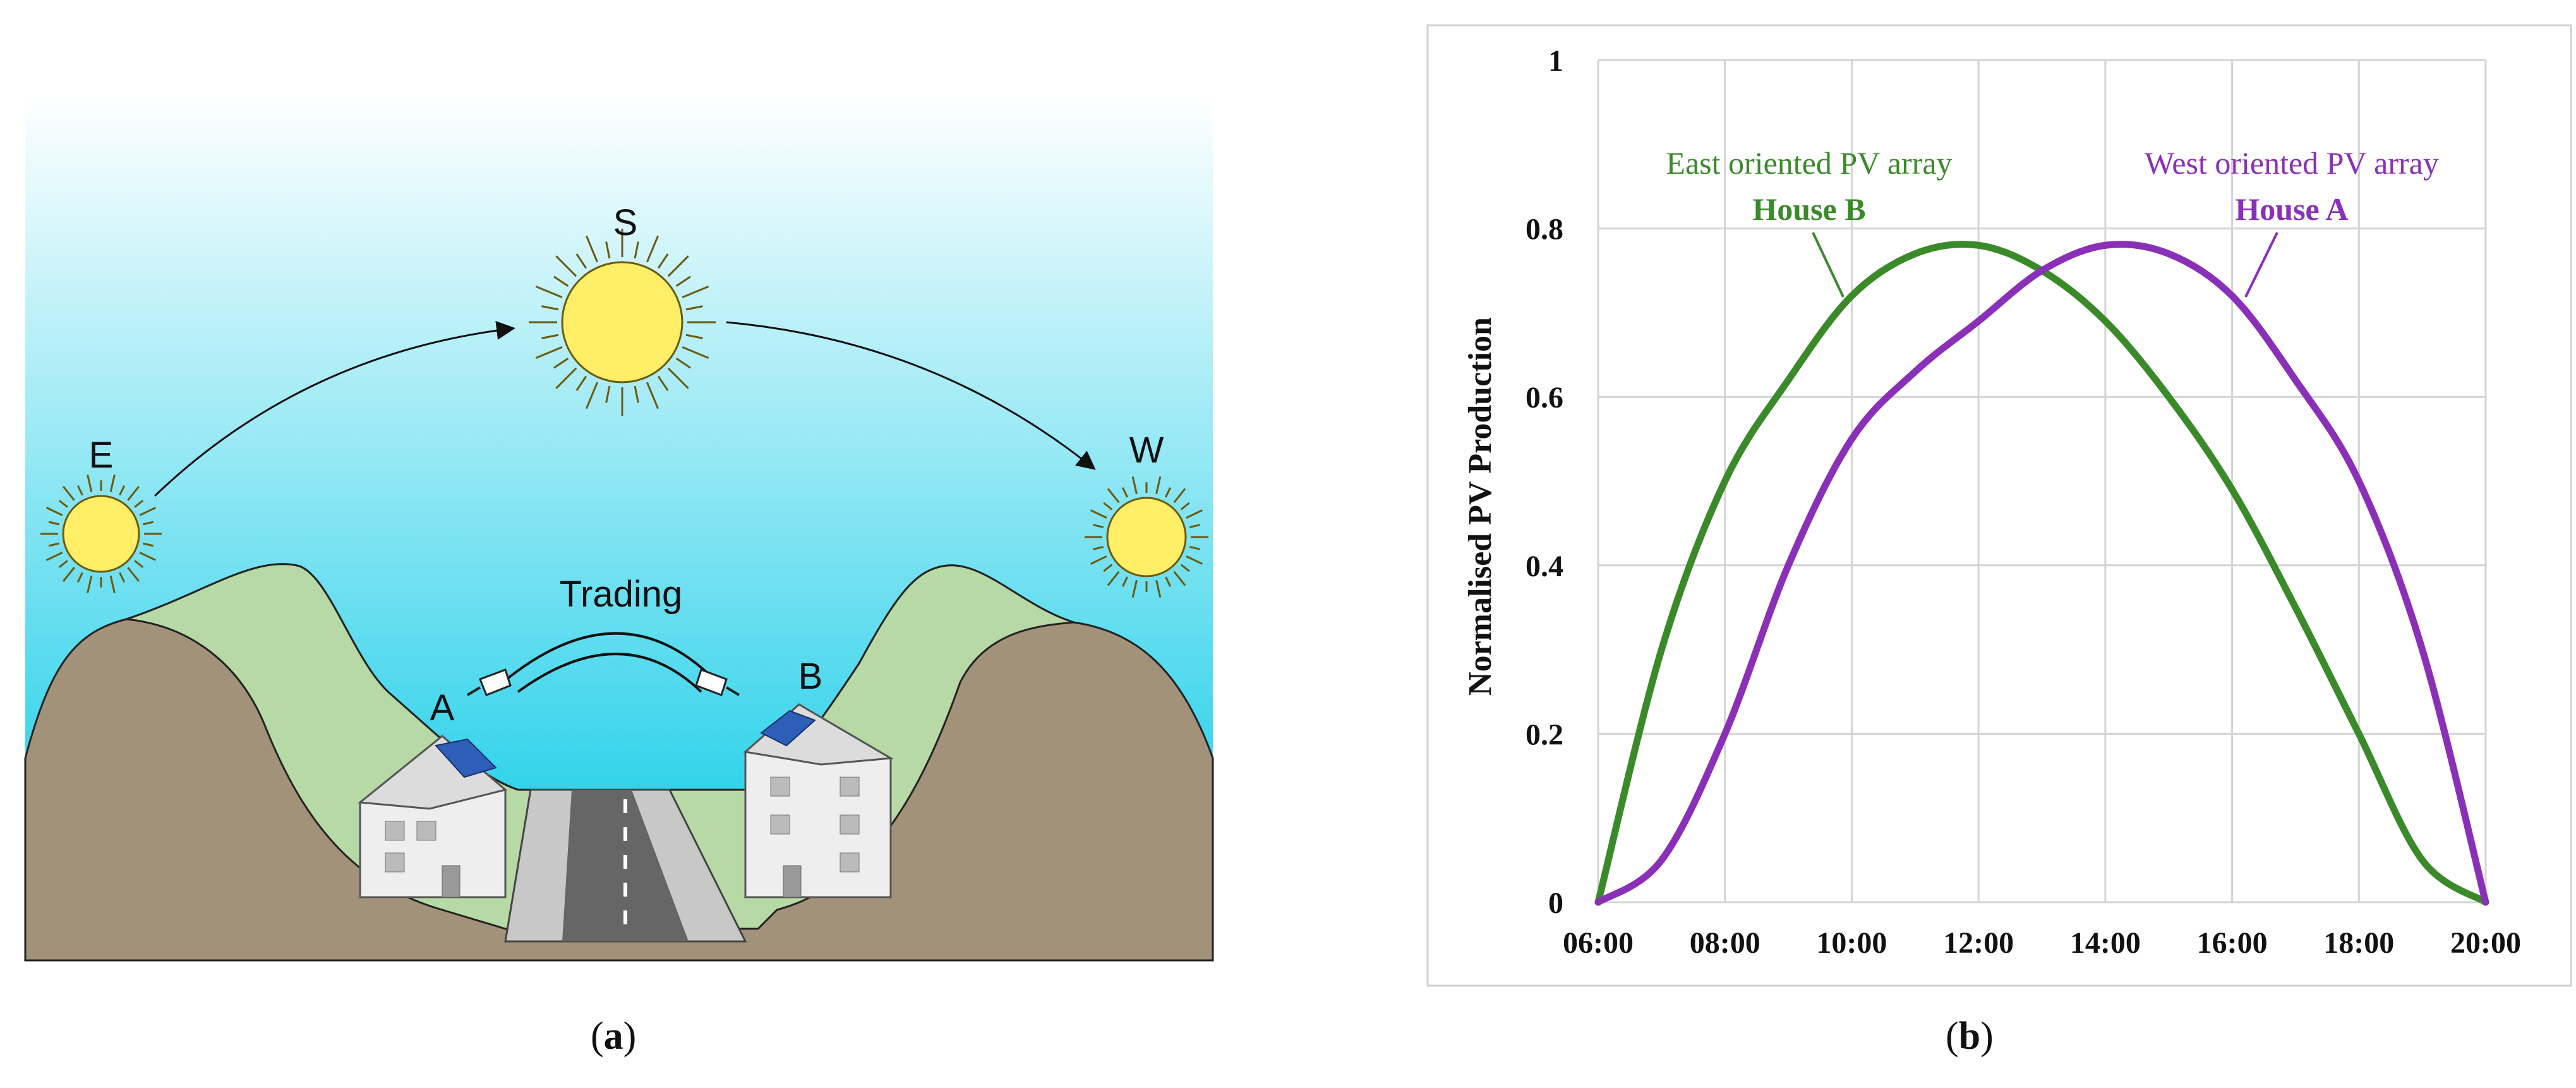  What do you see at coordinates (1725, 943) in the screenshot?
I see `x-tick-label: 08:00` at bounding box center [1725, 943].